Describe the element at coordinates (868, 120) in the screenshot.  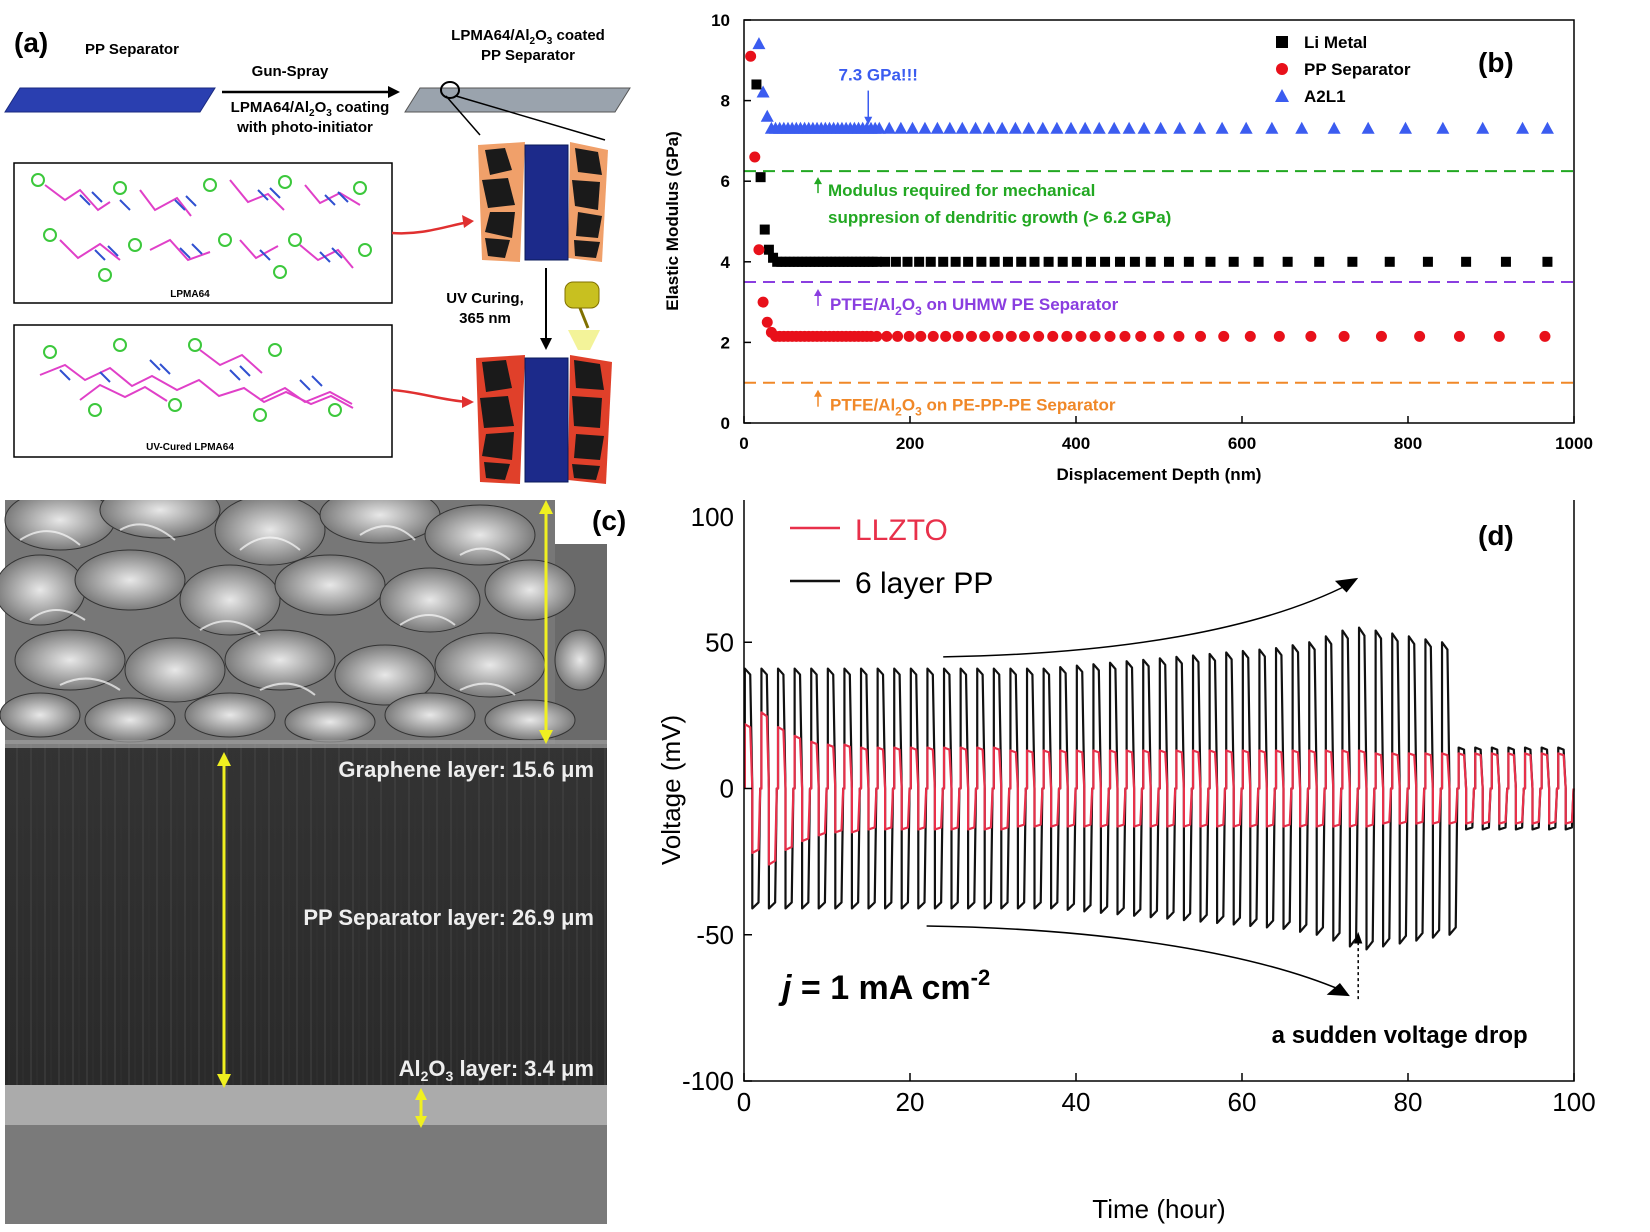
I see `gpa-annotation-arrowhead` at that location.